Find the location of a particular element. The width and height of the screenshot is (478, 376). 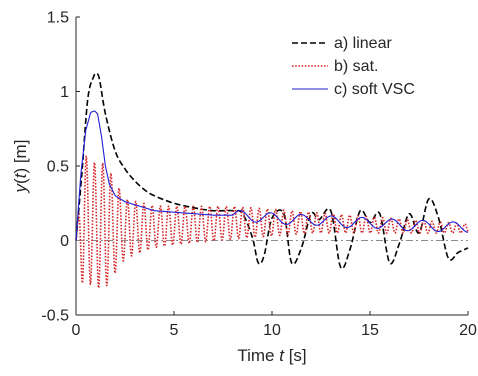

y-axis-label: y(t) [m] is located at coordinates (20, 167).